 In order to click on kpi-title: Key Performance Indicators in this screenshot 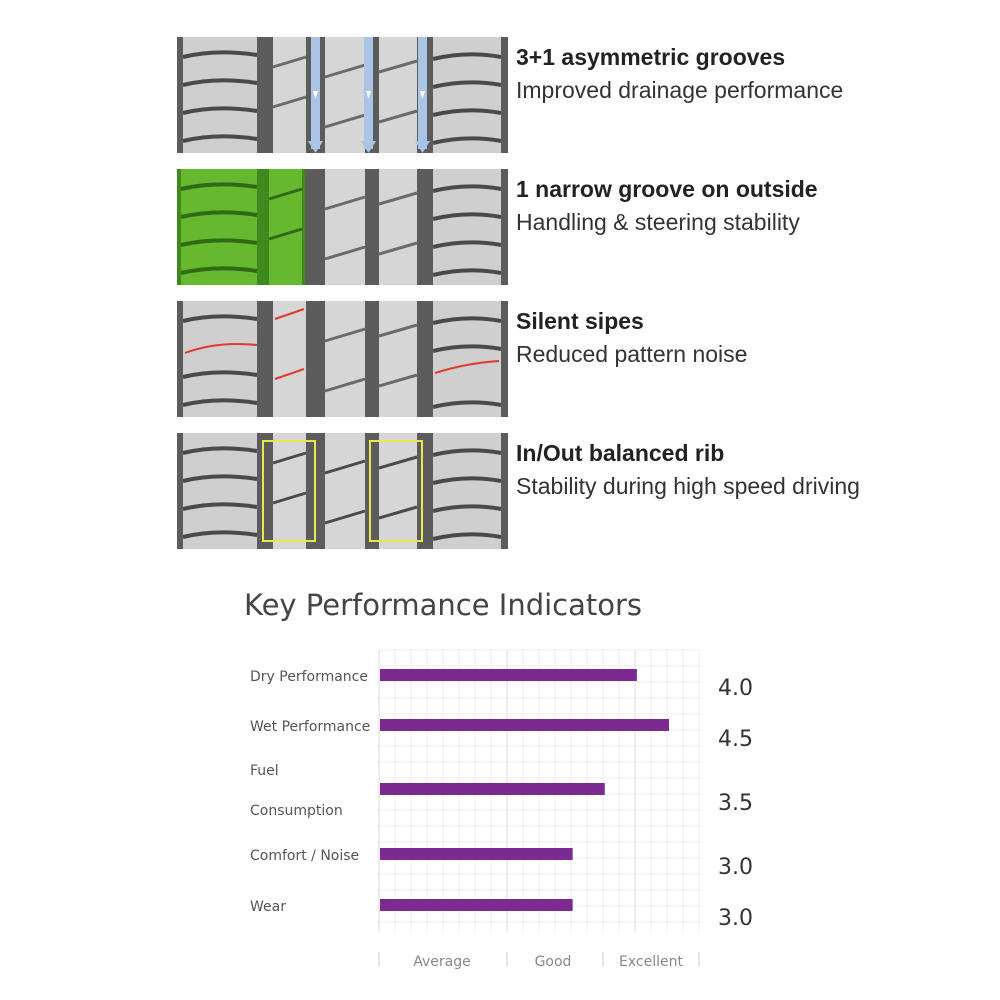, I will do `click(443, 605)`.